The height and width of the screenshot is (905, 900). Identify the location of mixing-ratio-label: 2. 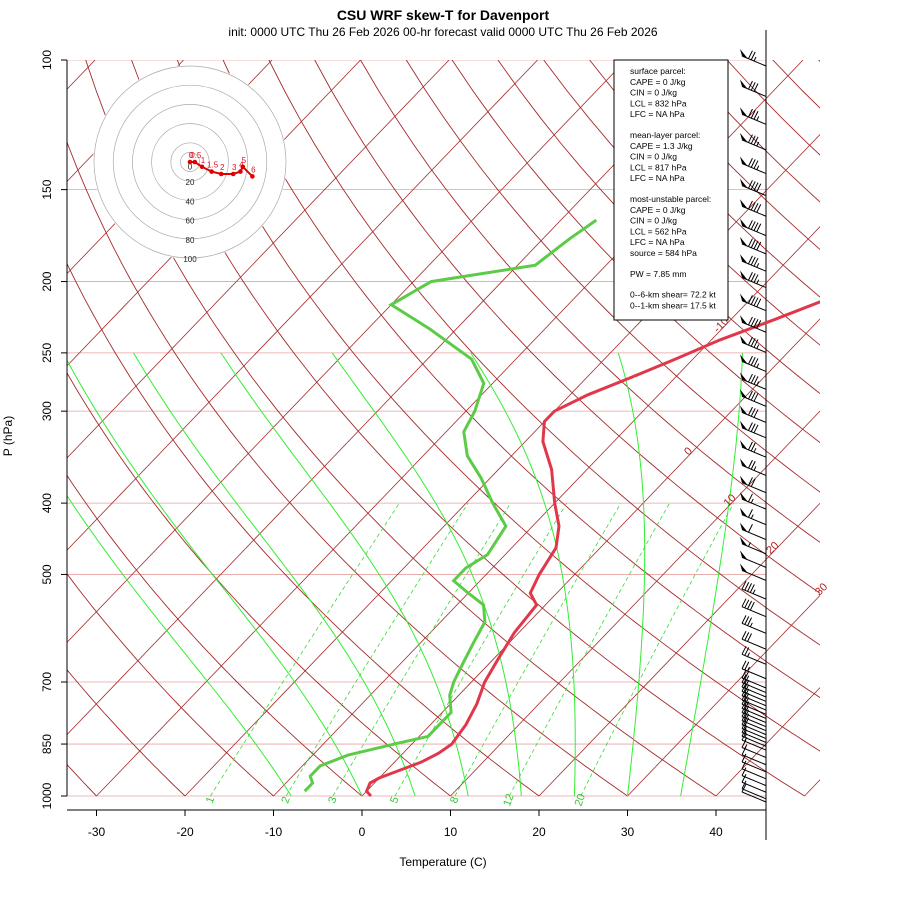
(285, 800).